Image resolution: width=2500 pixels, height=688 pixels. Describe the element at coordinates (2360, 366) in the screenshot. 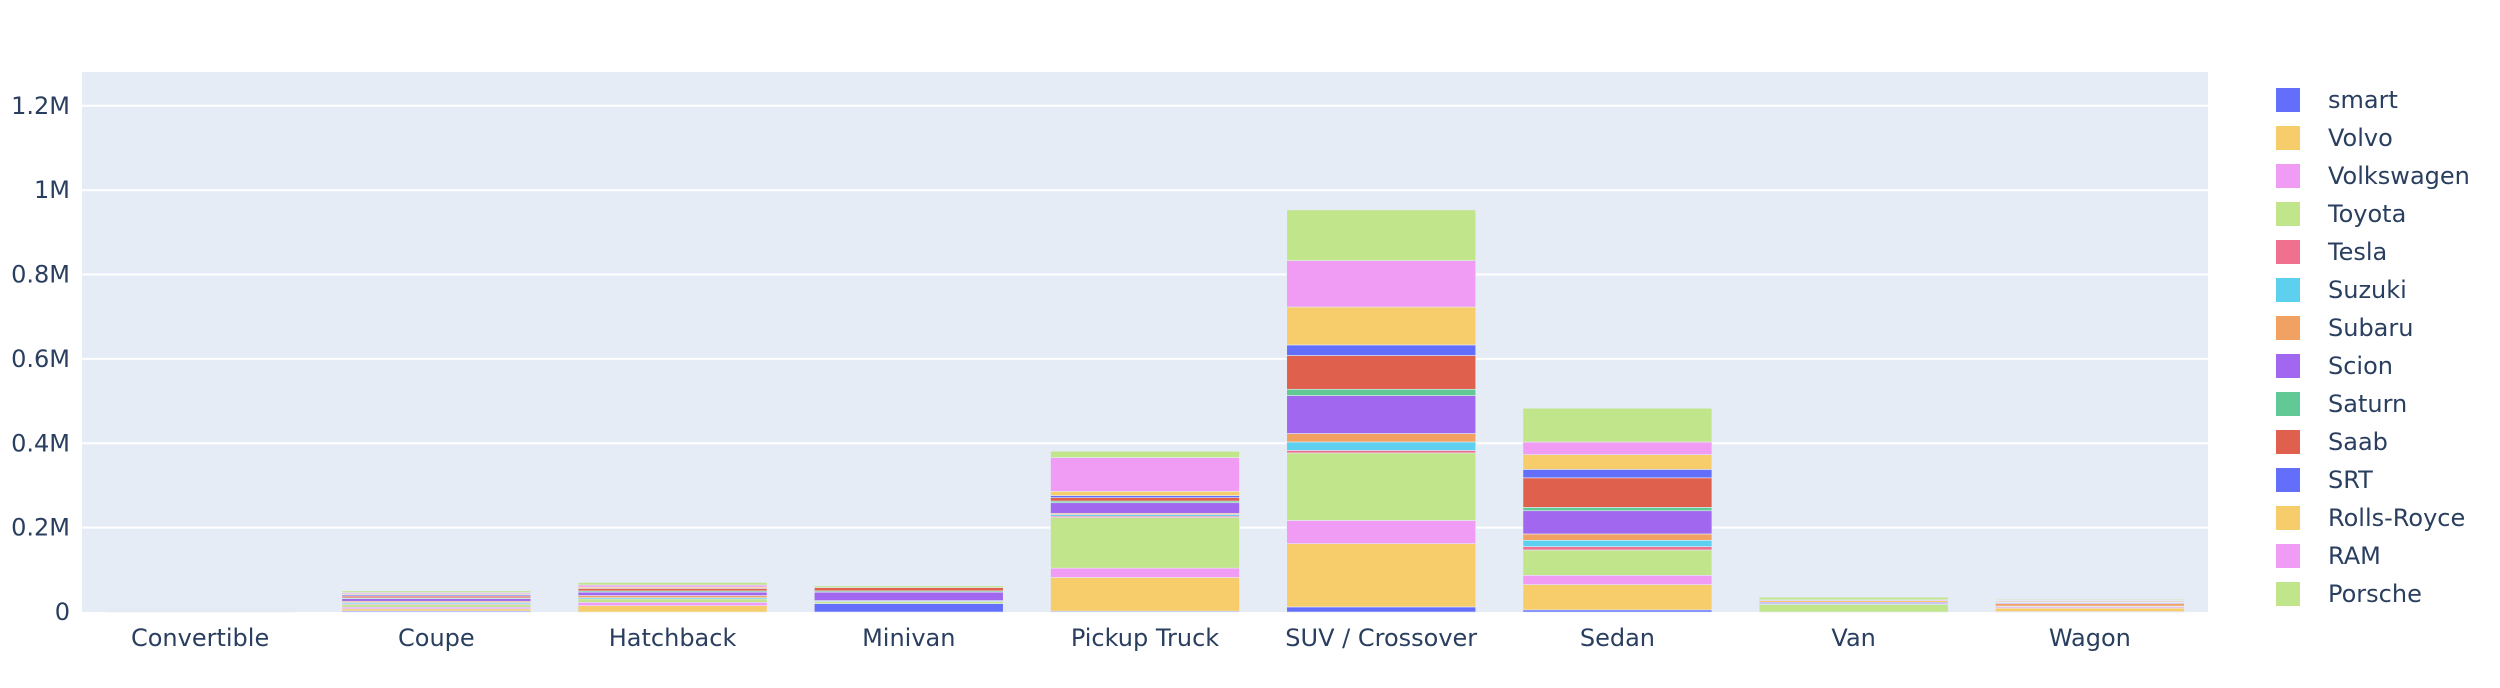

I see `legend-label: Scion` at that location.